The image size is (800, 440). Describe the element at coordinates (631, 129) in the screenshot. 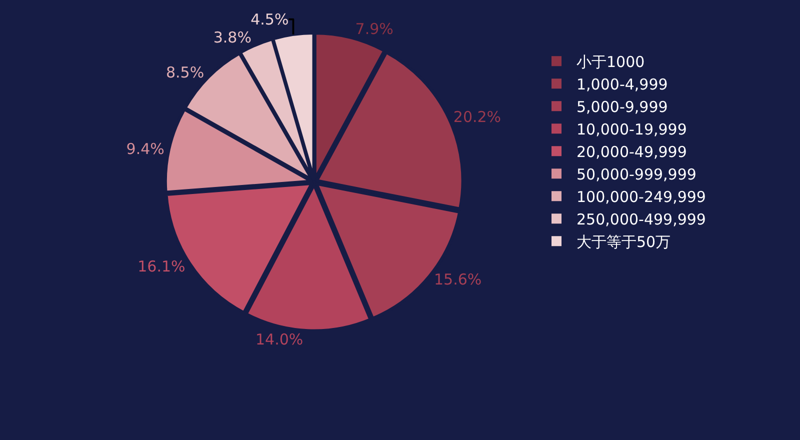

I see `legend-label: 10,000-19,999` at that location.